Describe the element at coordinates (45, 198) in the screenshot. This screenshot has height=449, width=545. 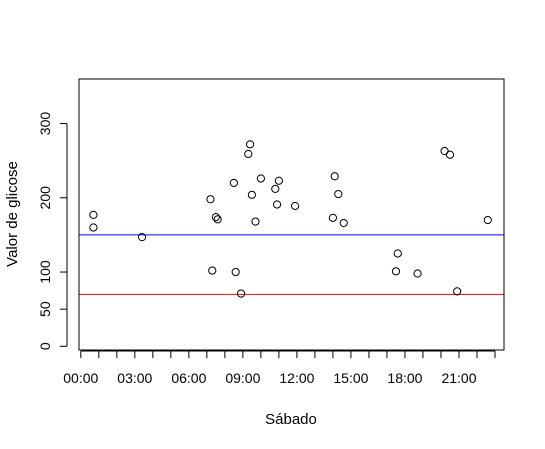
I see `y-tick-label: 200` at that location.